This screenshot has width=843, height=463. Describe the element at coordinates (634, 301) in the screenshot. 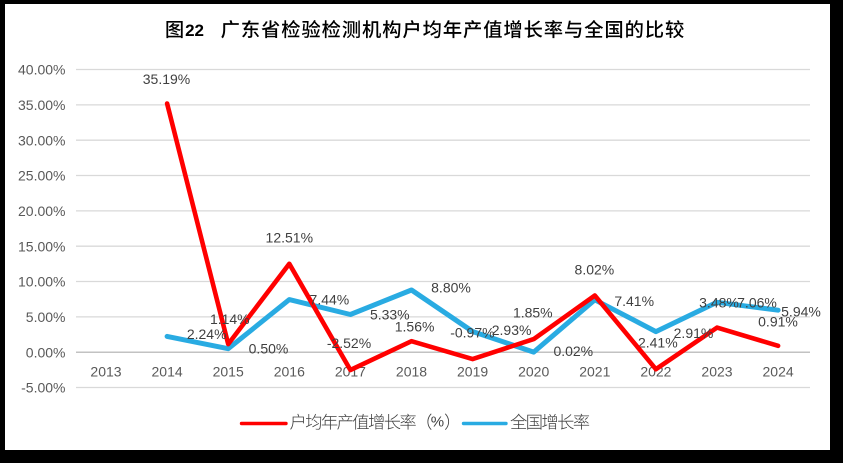

I see `svg-text: 7.41%` at that location.